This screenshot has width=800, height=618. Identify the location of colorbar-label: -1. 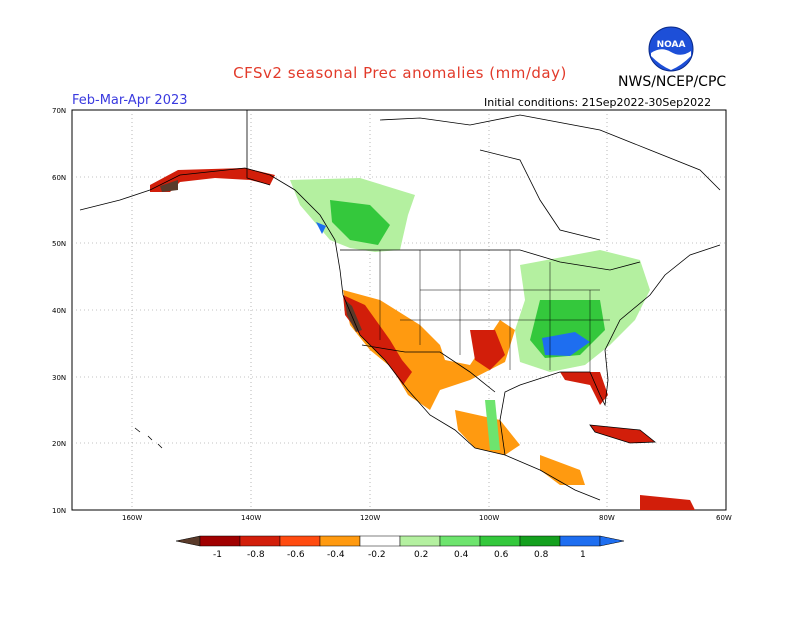
(217, 555).